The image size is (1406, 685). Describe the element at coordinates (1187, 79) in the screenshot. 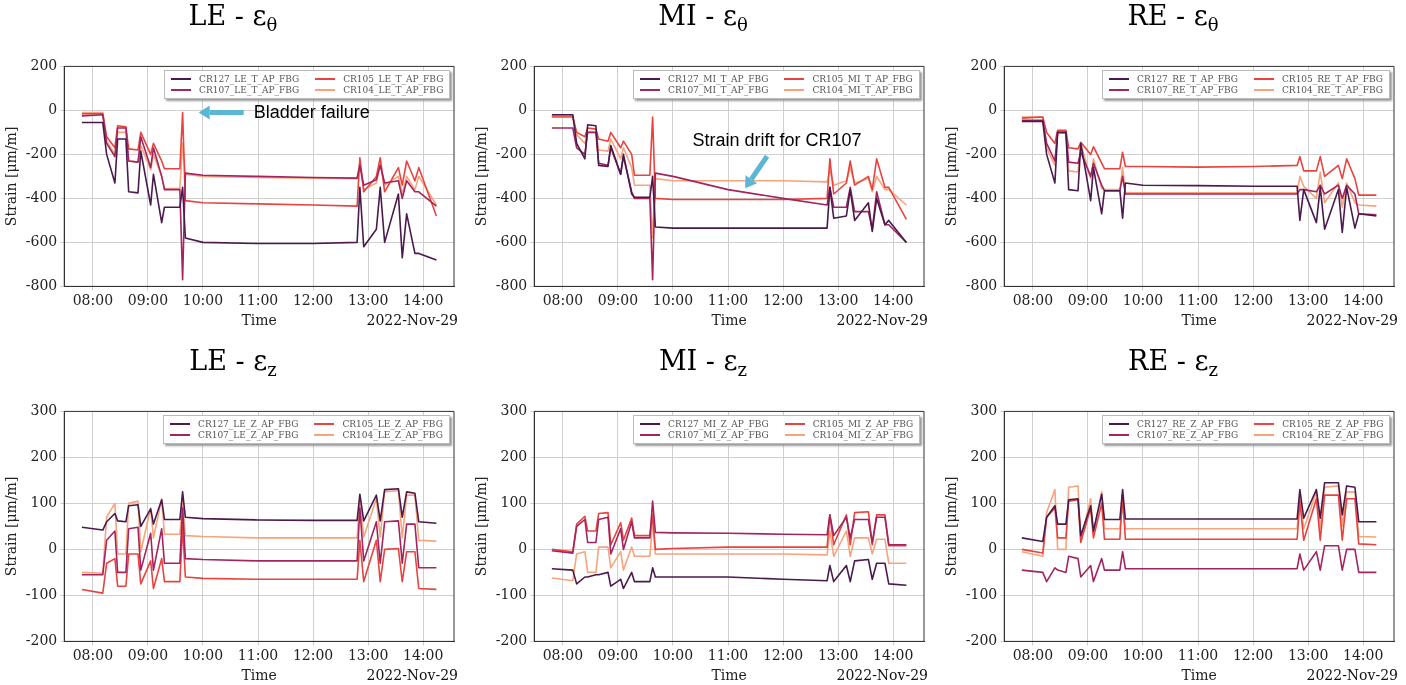

I see `legend-label: CR127_RE_T_AP_FBG` at that location.